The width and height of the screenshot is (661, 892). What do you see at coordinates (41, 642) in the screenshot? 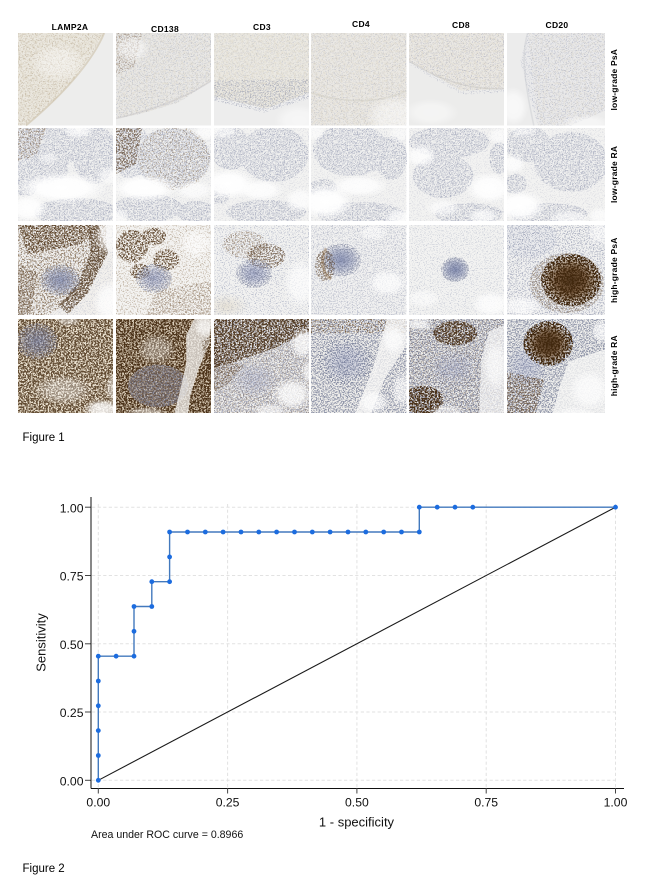
I see `svg-text: Sensitivity` at bounding box center [41, 642].